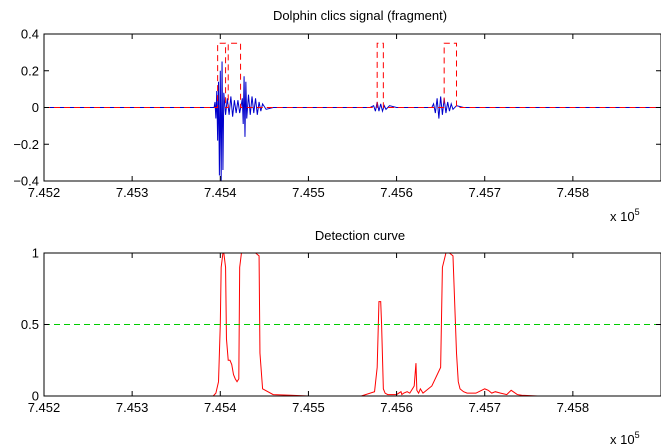 The height and width of the screenshot is (448, 661). Describe the element at coordinates (30, 324) in the screenshot. I see `y-tick-label: 0.5` at that location.